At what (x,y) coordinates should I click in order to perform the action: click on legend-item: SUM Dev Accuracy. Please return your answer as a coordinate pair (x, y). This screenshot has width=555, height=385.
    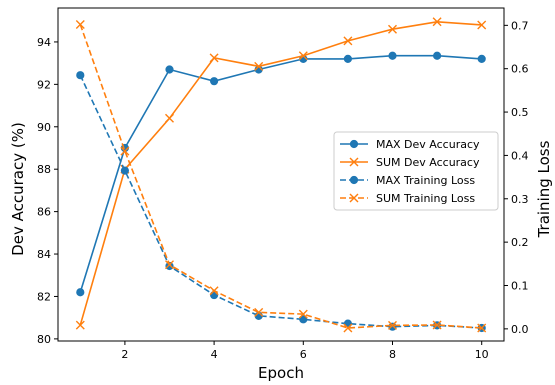
    Looking at the image, I should click on (410, 162).